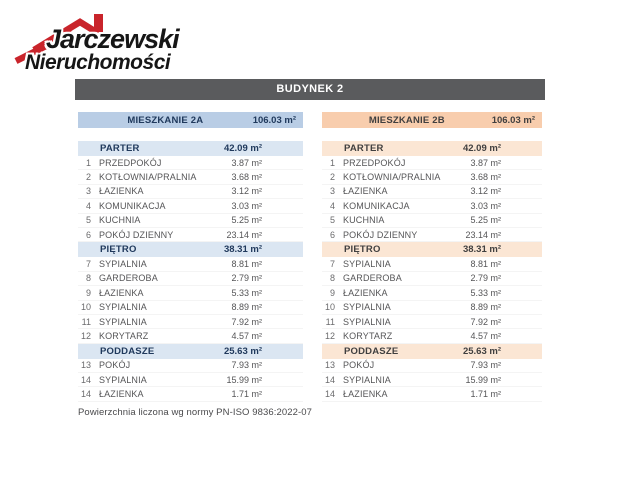  Describe the element at coordinates (98, 62) in the screenshot. I see `logo-company-subtitle: Nieruchomości` at that location.